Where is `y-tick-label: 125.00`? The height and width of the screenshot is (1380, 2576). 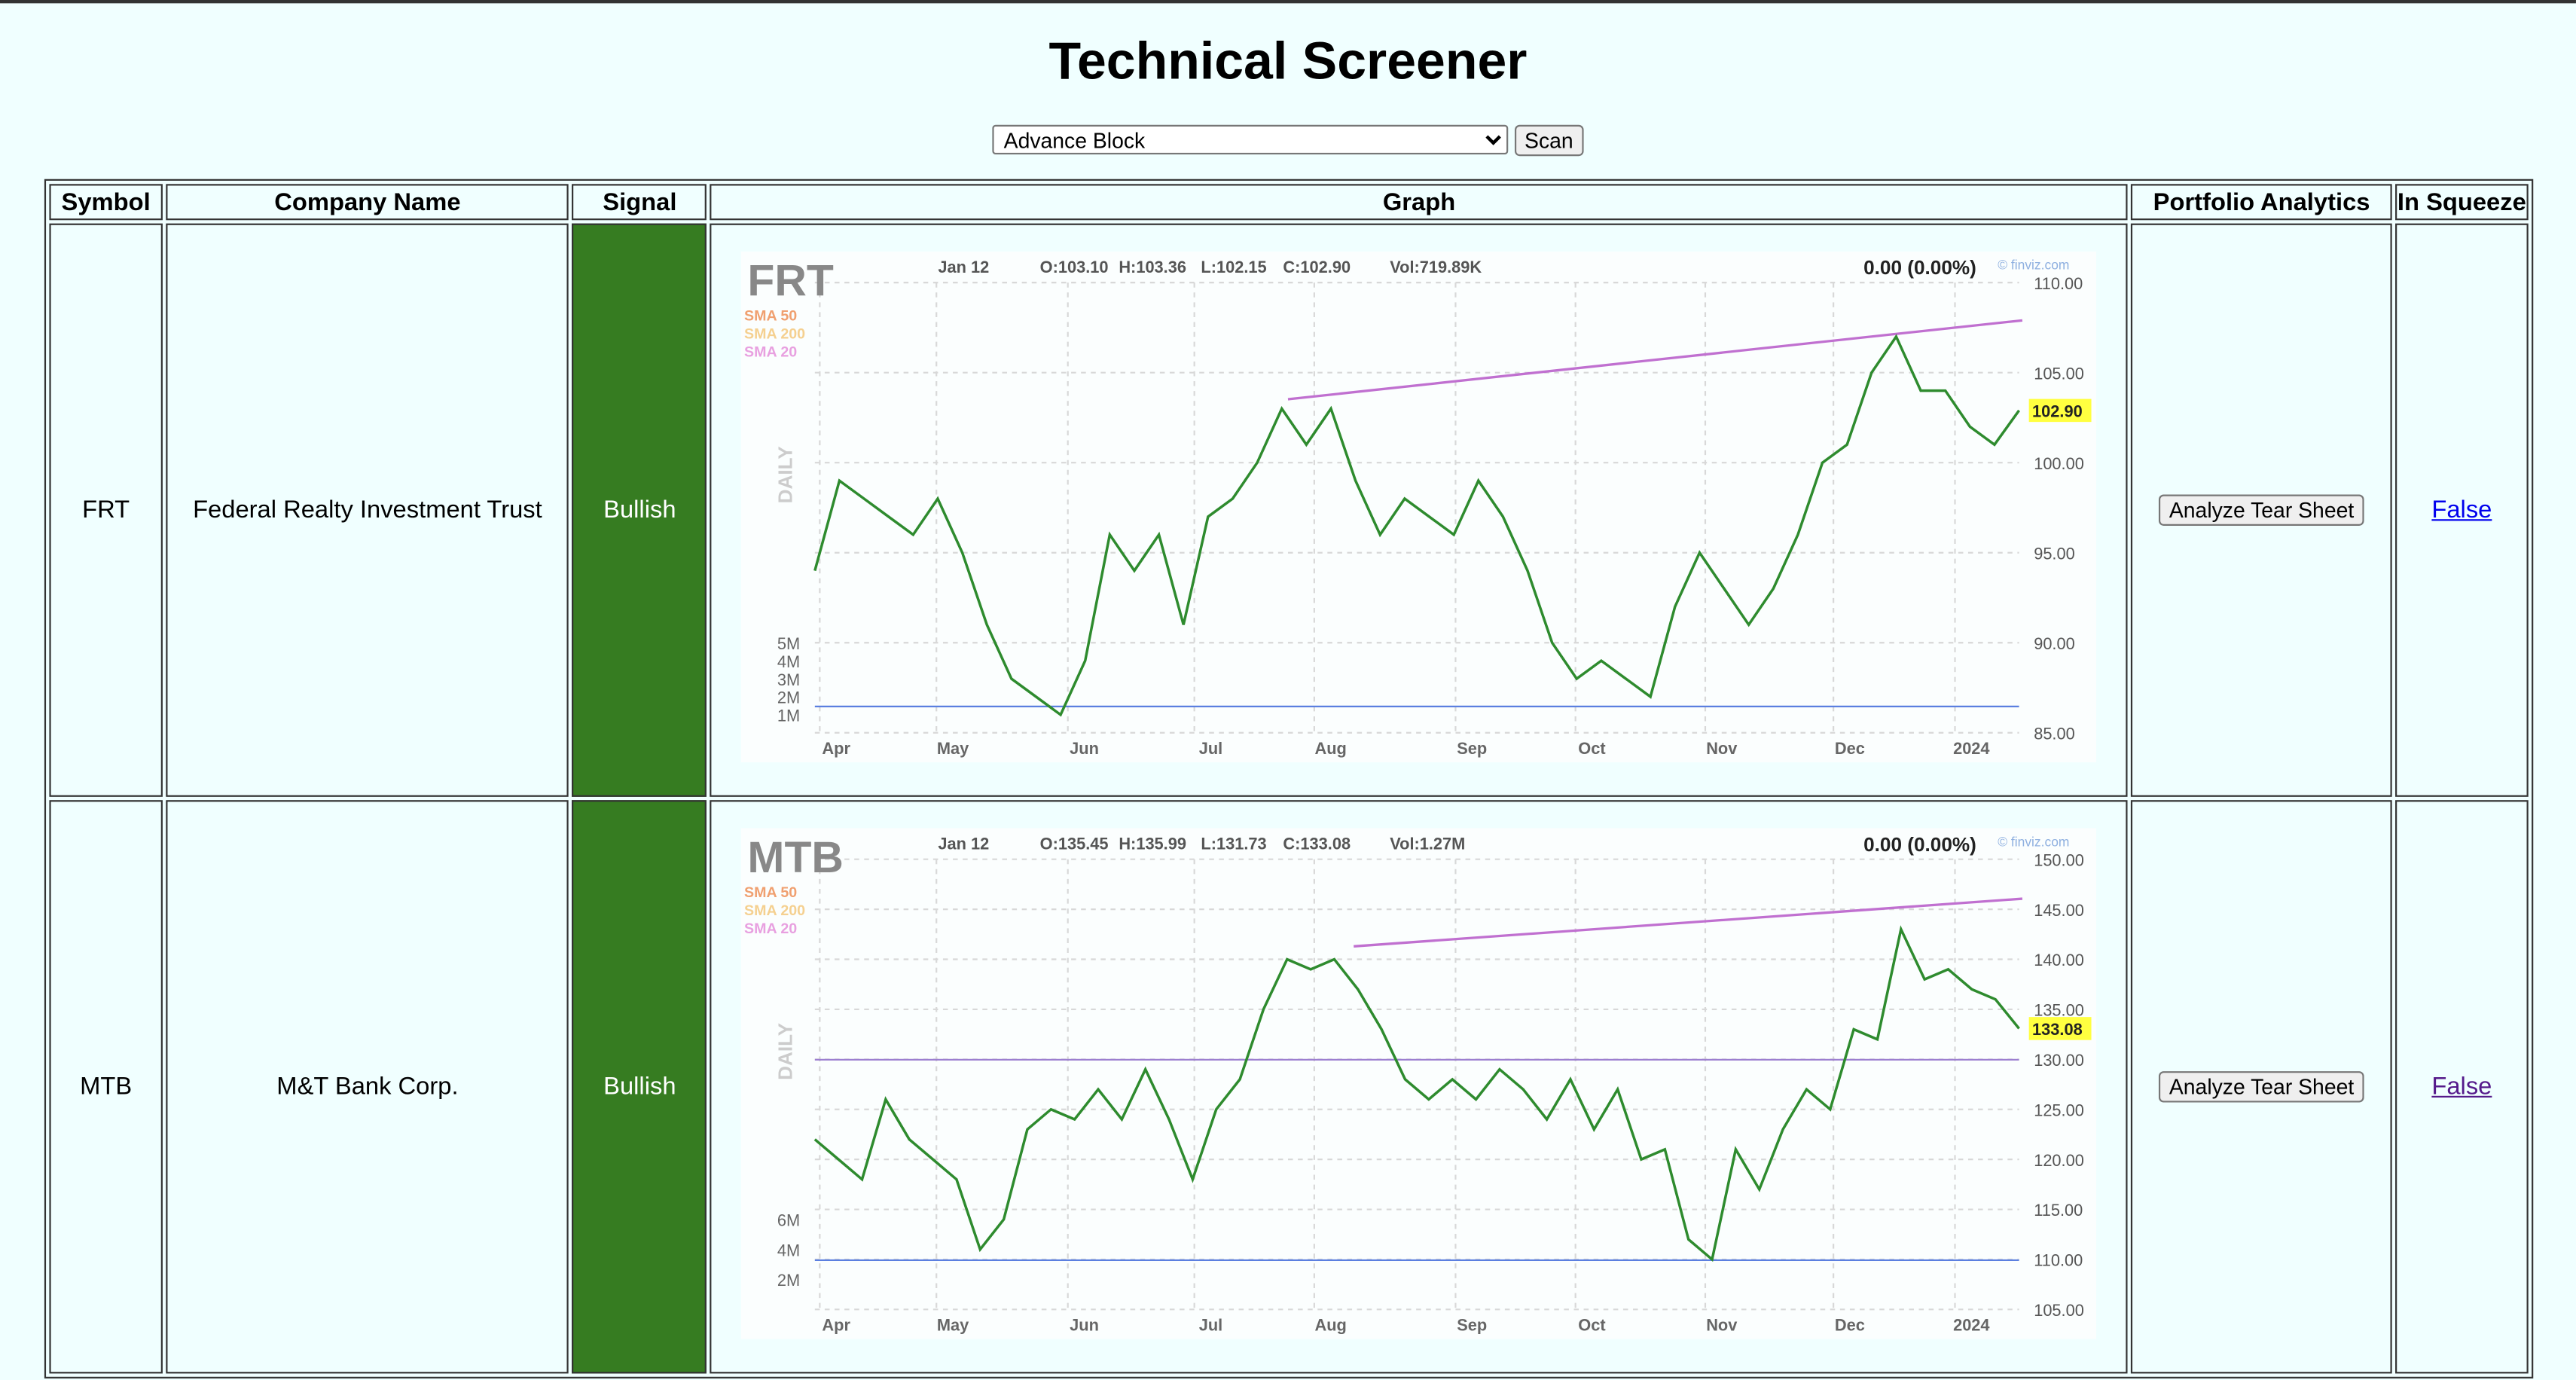 y-tick-label: 125.00 is located at coordinates (2060, 1110).